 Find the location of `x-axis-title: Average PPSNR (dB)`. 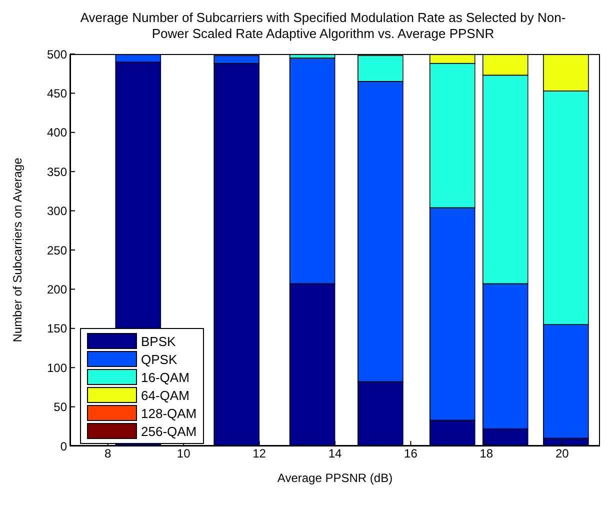

x-axis-title: Average PPSNR (dB) is located at coordinates (335, 478).